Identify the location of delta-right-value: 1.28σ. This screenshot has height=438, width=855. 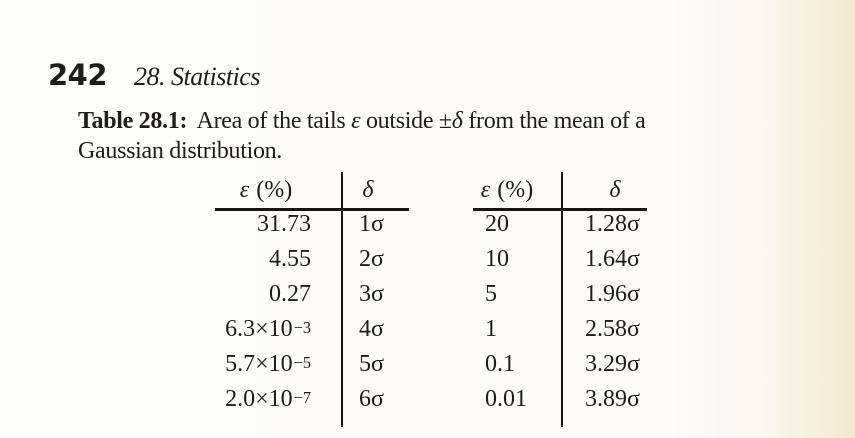
(612, 224).